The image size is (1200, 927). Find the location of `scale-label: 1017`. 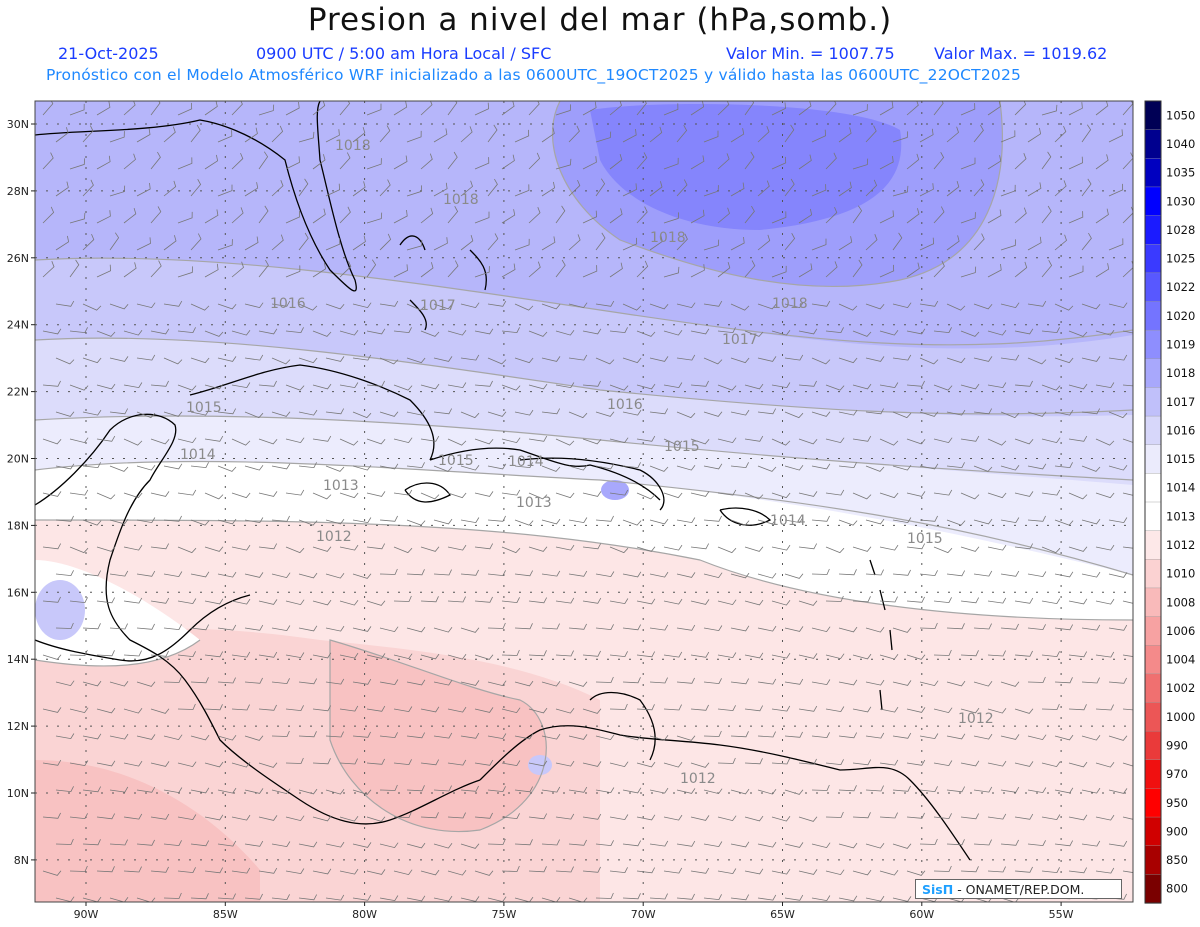

scale-label: 1017 is located at coordinates (1180, 402).